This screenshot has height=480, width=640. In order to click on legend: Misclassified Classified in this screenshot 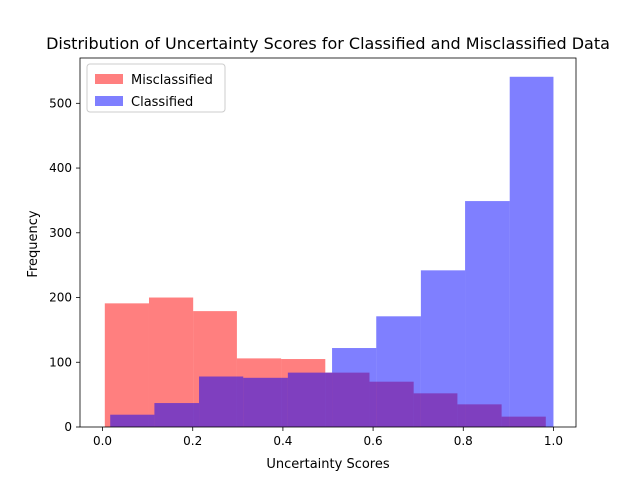, I will do `click(156, 88)`.